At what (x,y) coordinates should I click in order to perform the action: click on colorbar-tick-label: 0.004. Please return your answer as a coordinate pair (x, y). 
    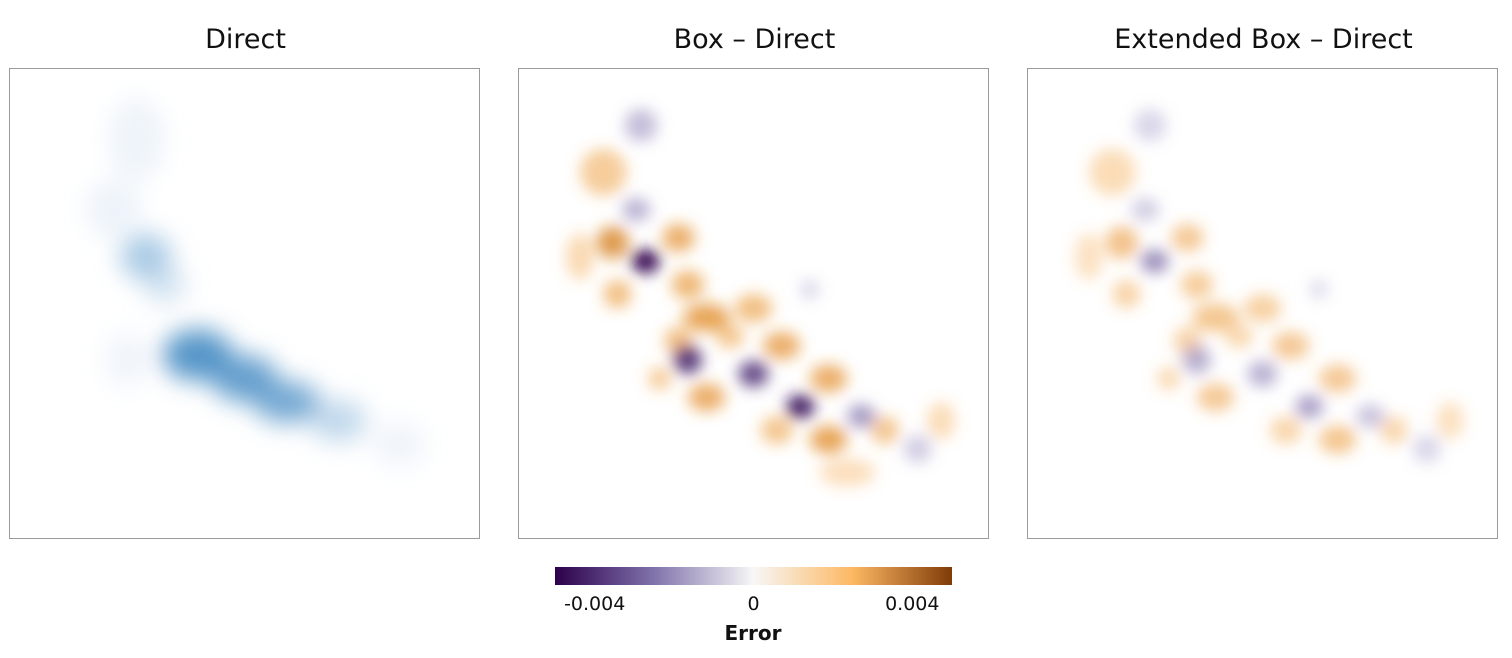
    Looking at the image, I should click on (912, 604).